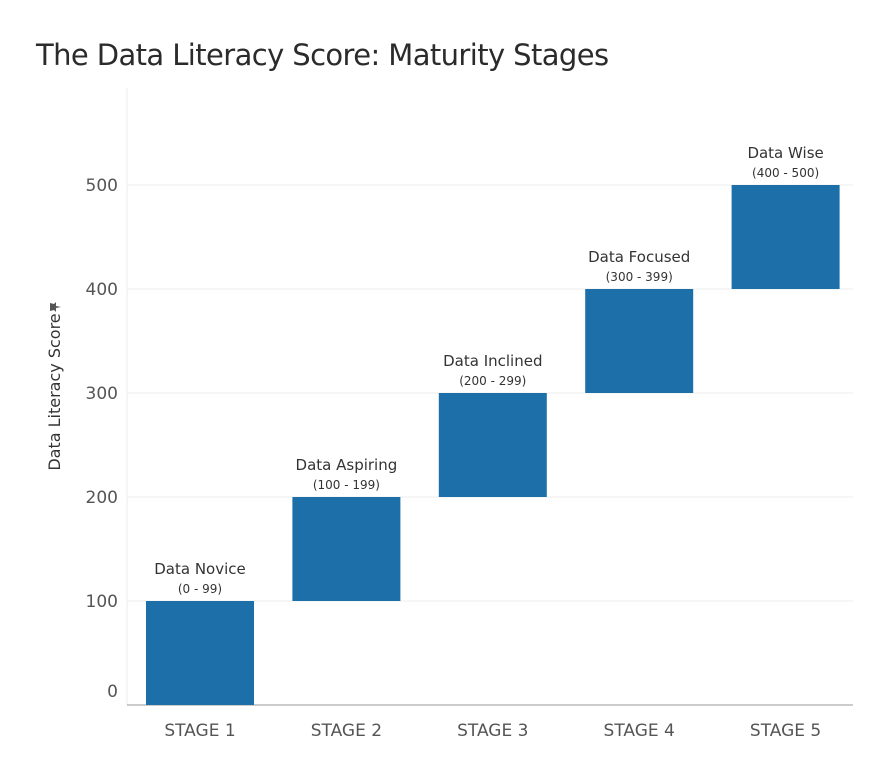  I want to click on bar-range-label: (200 - 299), so click(492, 381).